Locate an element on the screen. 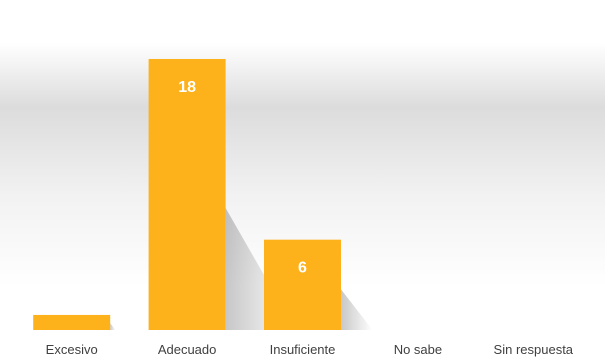 This screenshot has height=358, width=605. data-label: 6 is located at coordinates (302, 268).